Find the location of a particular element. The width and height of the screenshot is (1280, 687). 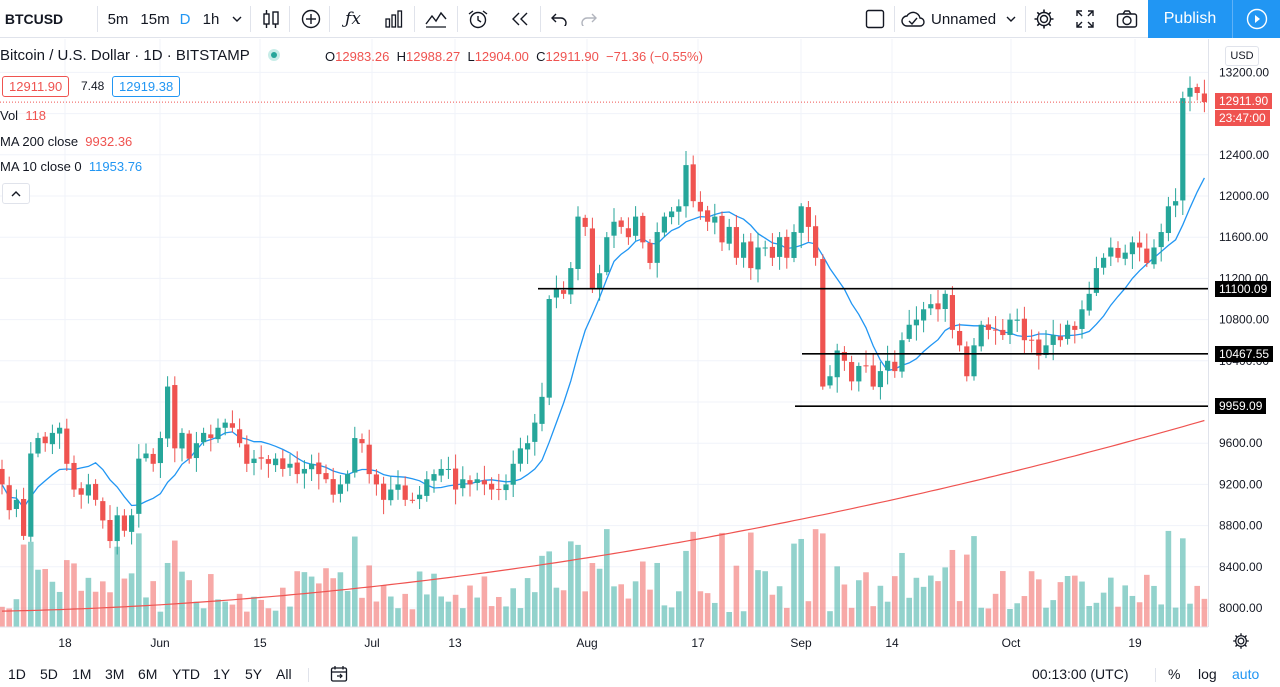

interval-d: D is located at coordinates (185, 19).